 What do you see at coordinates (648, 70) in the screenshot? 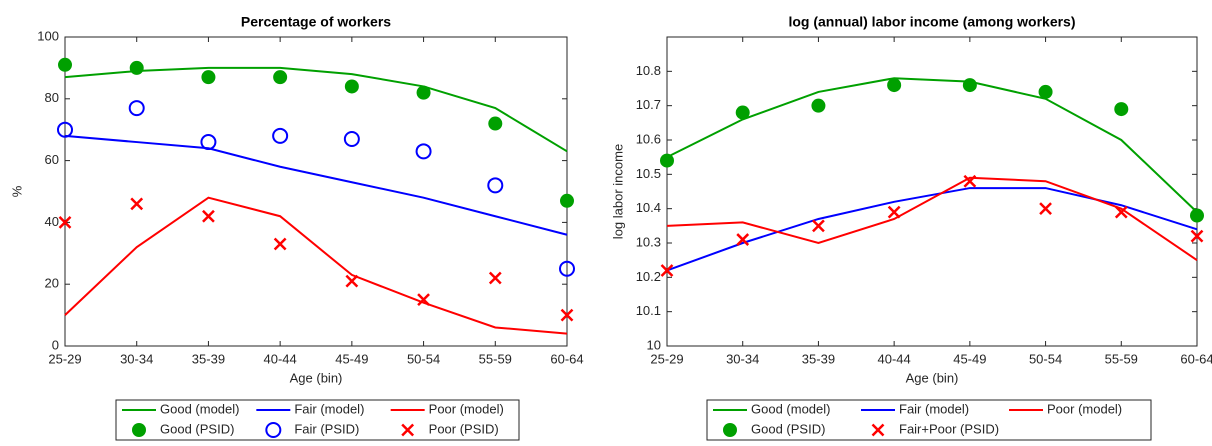
I see `y-tick-label: 10.8` at bounding box center [648, 70].